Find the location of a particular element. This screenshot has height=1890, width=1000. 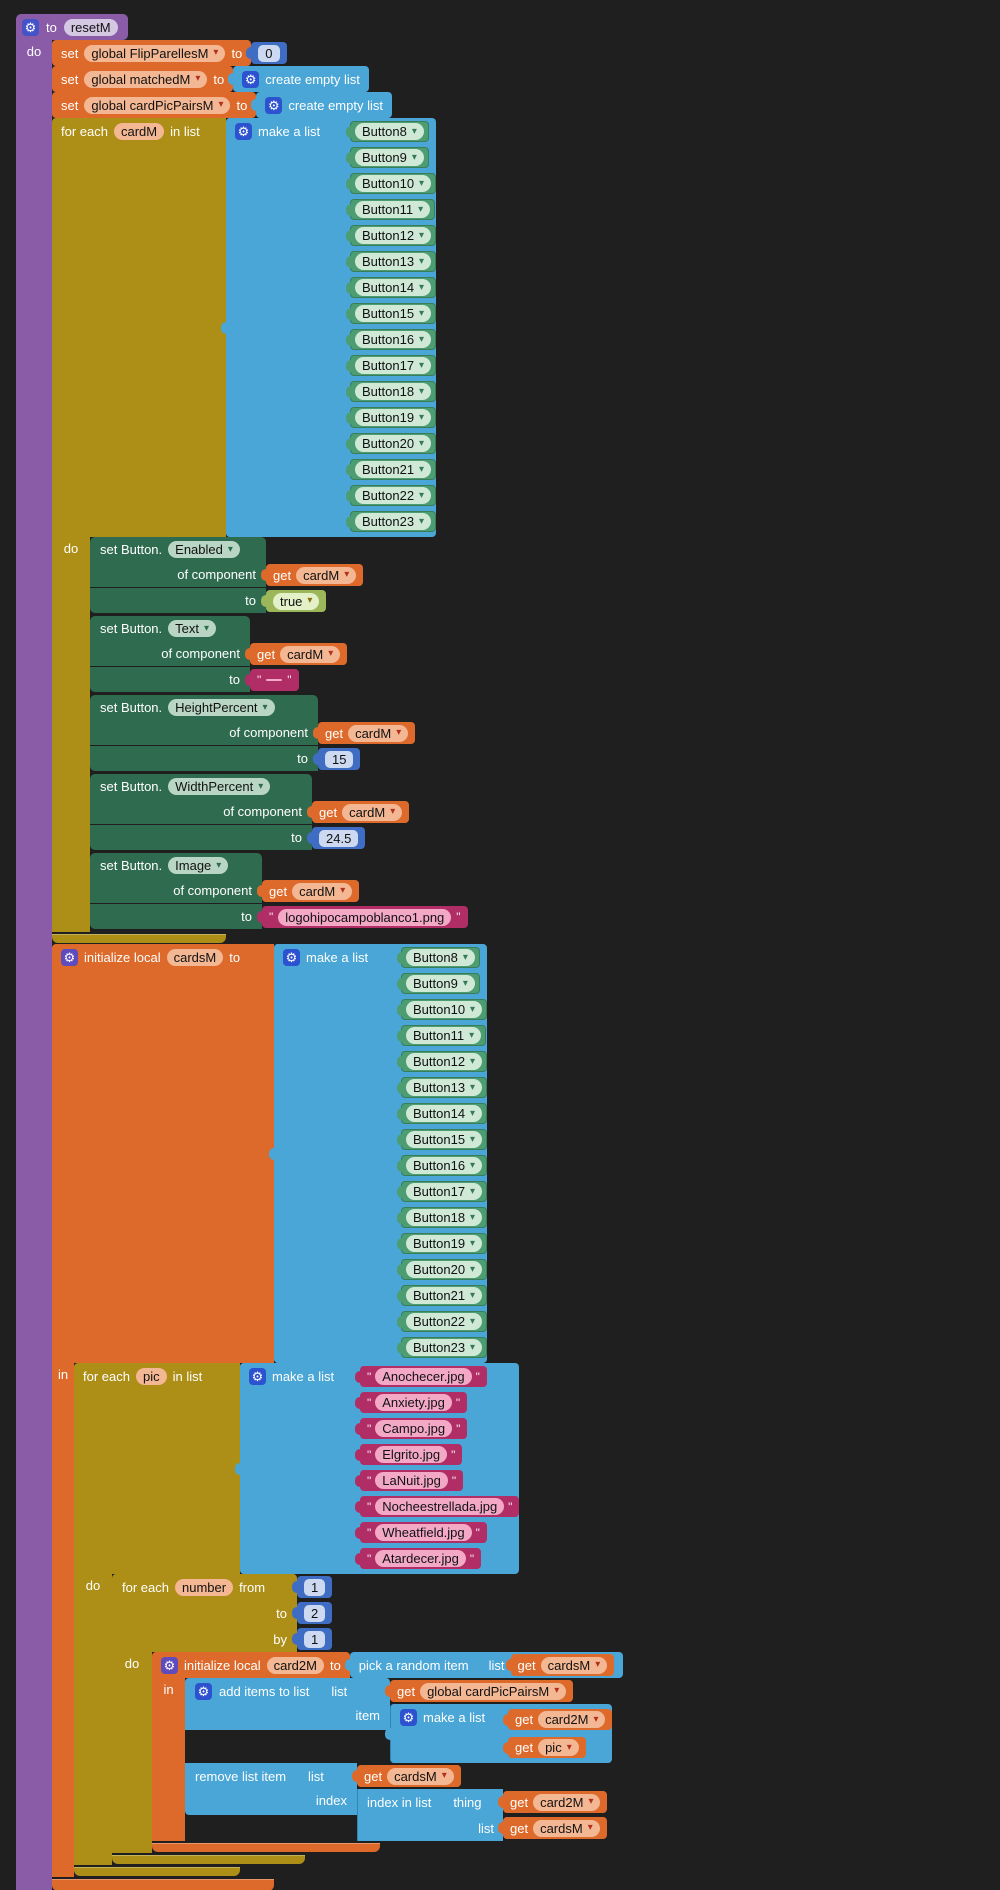

number-field: 2 is located at coordinates (315, 1613).